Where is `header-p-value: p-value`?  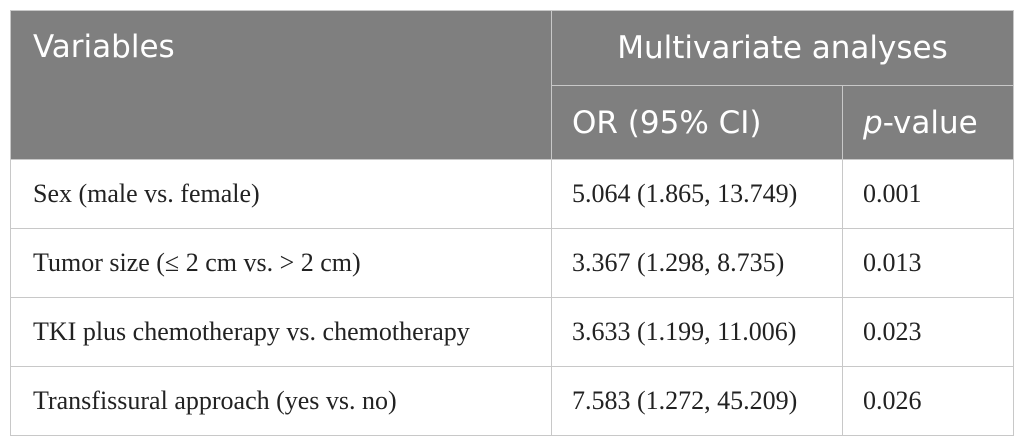
header-p-value: p-value is located at coordinates (928, 122).